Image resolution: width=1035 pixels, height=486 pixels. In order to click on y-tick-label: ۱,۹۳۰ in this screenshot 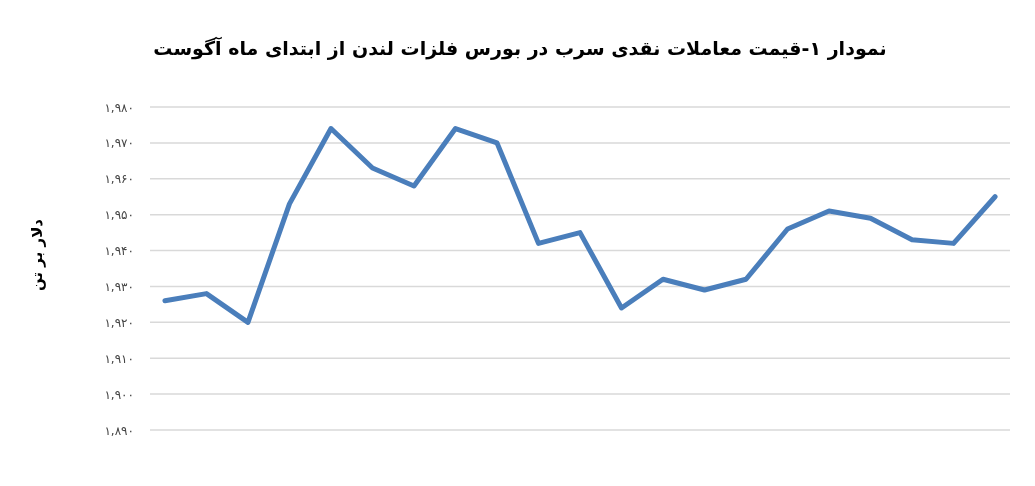, I will do `click(119, 286)`.